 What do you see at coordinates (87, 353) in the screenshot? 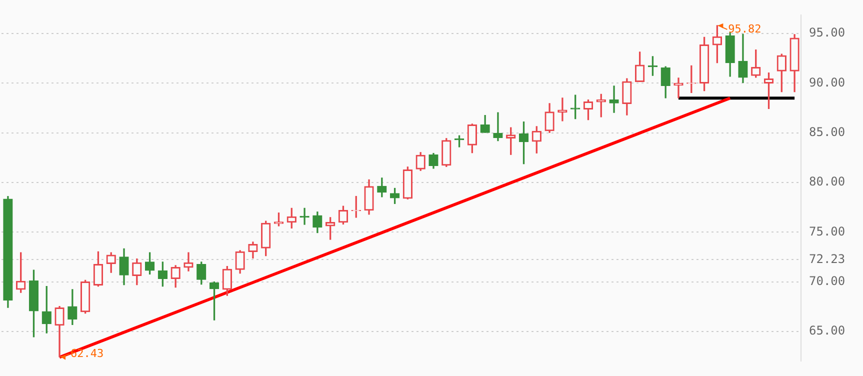
I see `annotation: 62.43` at bounding box center [87, 353].